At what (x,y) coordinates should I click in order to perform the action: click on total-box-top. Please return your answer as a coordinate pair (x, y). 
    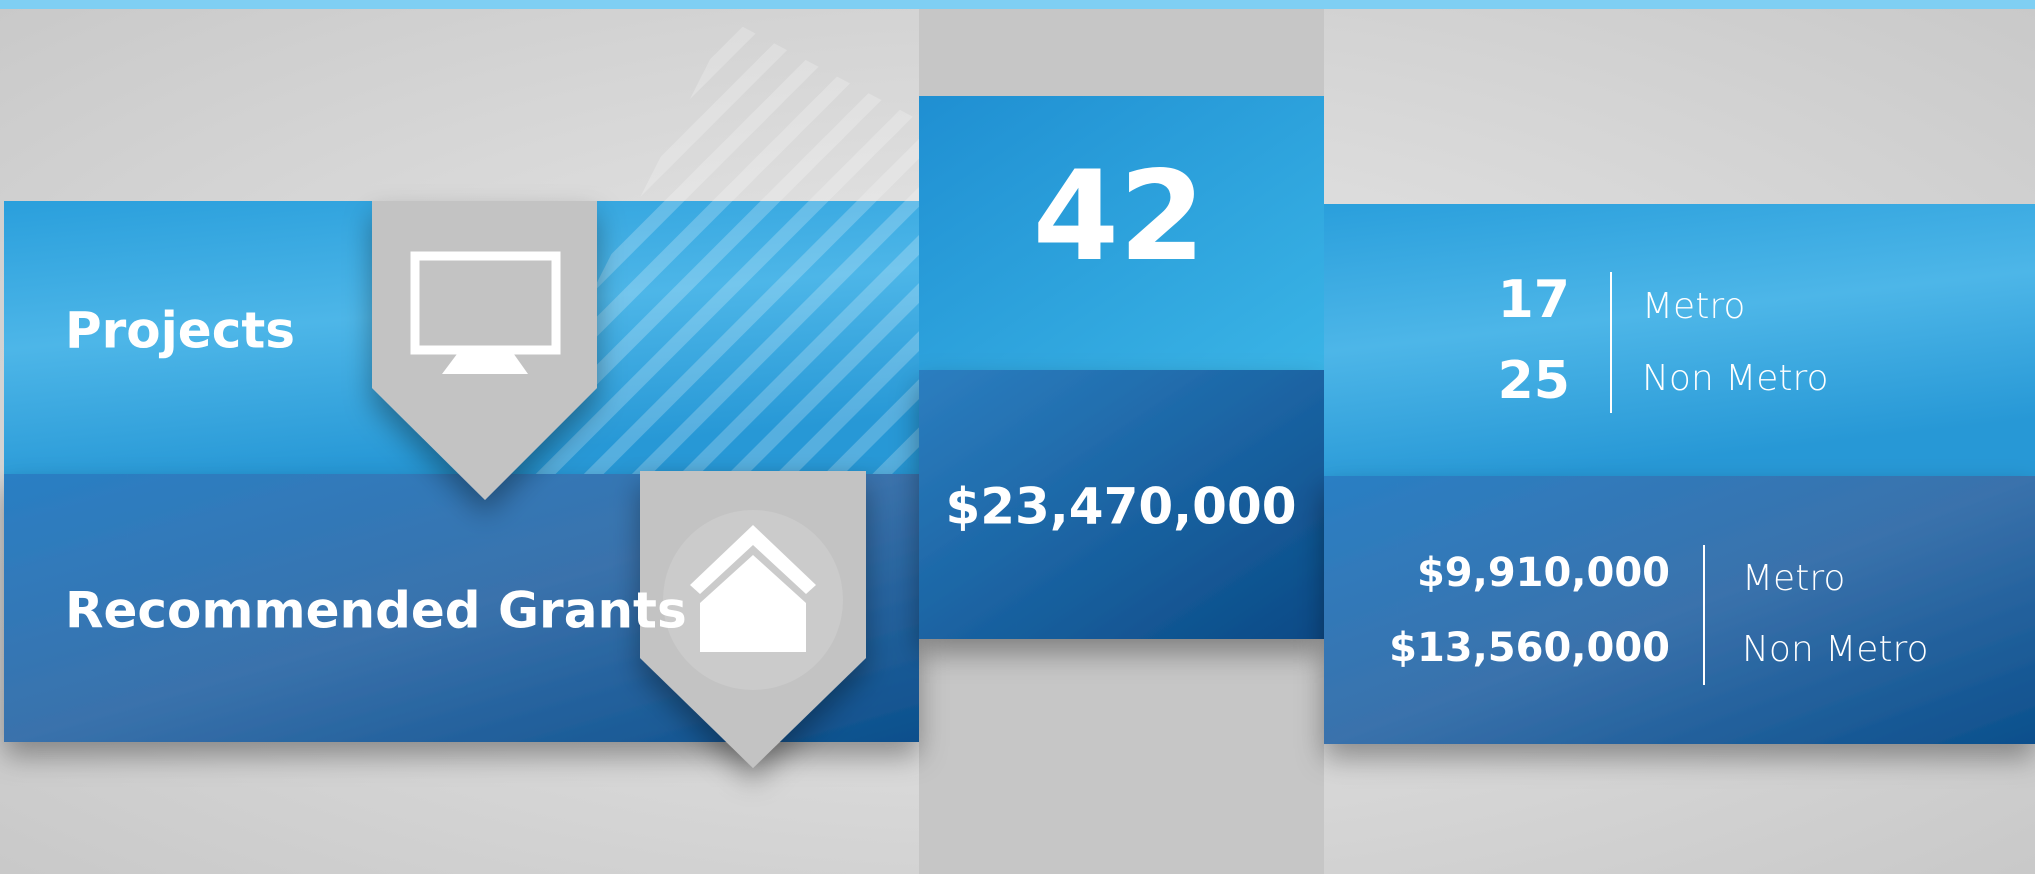
    Looking at the image, I should click on (1121, 233).